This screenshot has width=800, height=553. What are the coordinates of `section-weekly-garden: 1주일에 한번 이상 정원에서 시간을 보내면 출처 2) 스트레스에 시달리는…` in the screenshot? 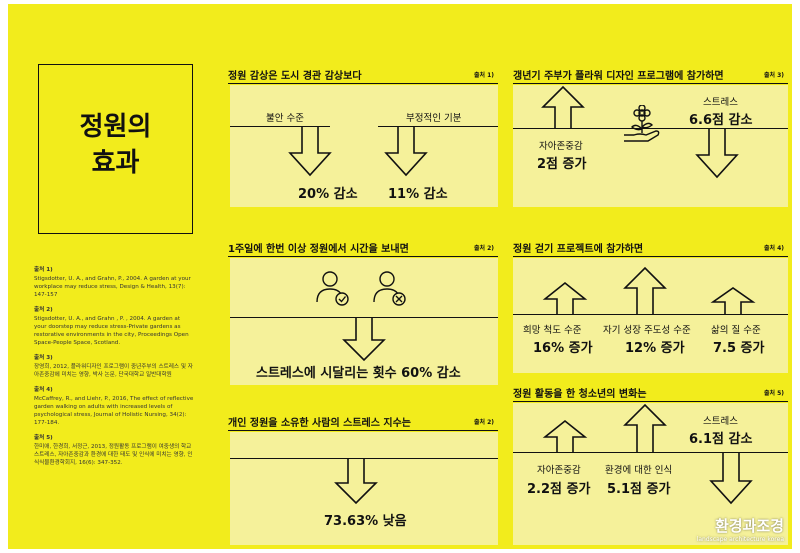 It's located at (363, 312).